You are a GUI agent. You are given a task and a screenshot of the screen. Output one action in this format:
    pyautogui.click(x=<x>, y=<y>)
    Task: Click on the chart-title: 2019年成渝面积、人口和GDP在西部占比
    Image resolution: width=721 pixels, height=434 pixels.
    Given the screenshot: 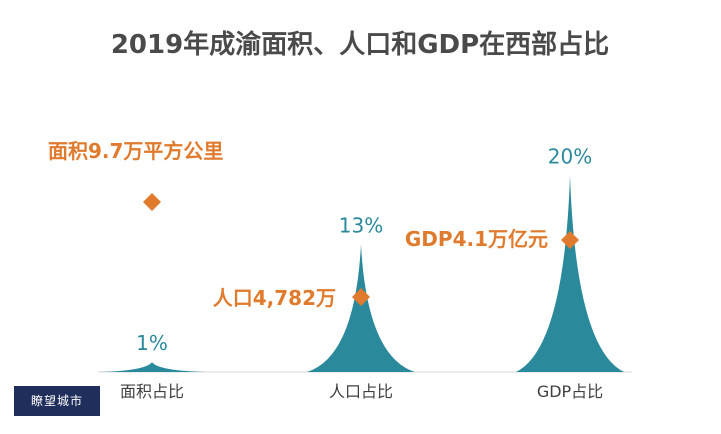 What is the action you would take?
    pyautogui.click(x=360, y=44)
    